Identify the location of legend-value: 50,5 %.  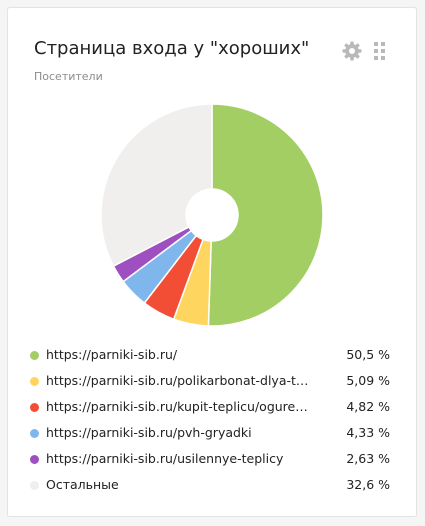
(368, 354).